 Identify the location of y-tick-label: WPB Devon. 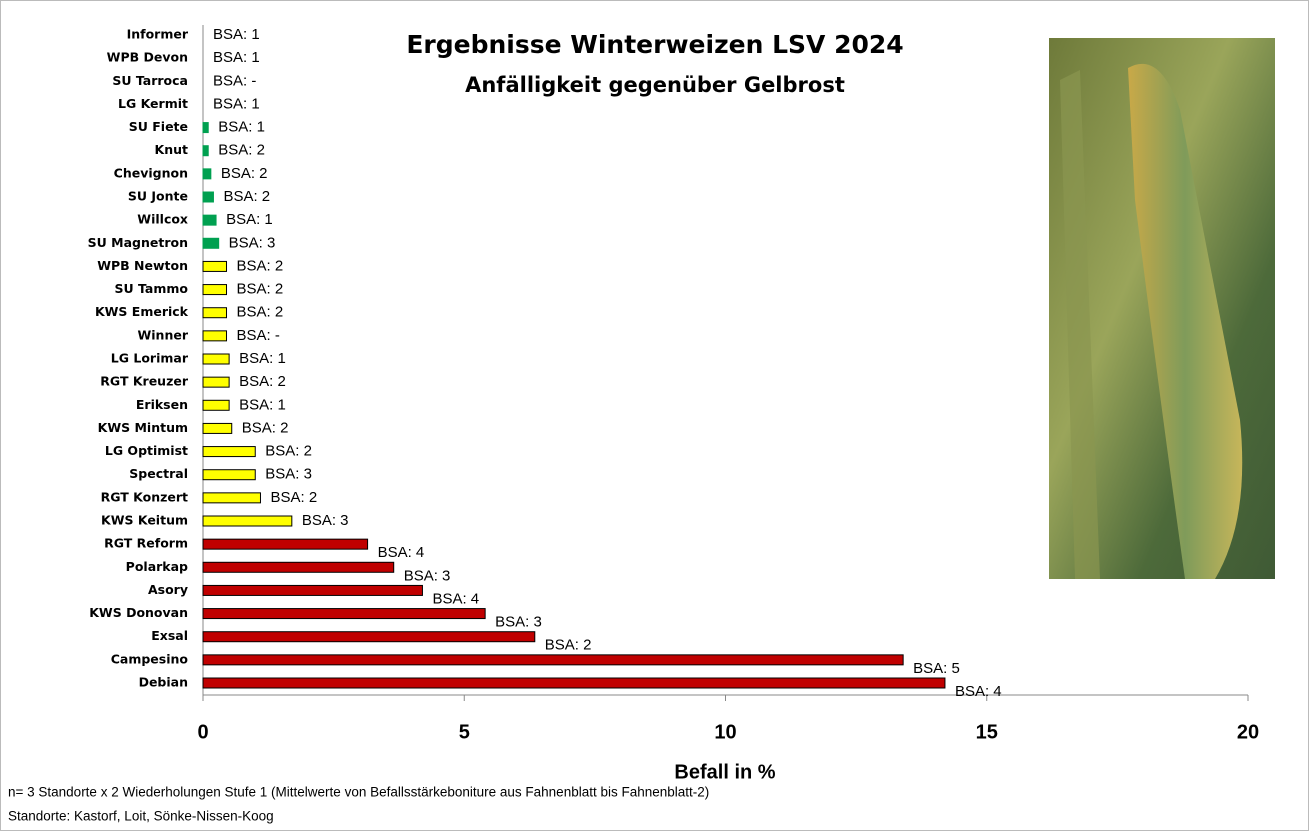
(147, 57).